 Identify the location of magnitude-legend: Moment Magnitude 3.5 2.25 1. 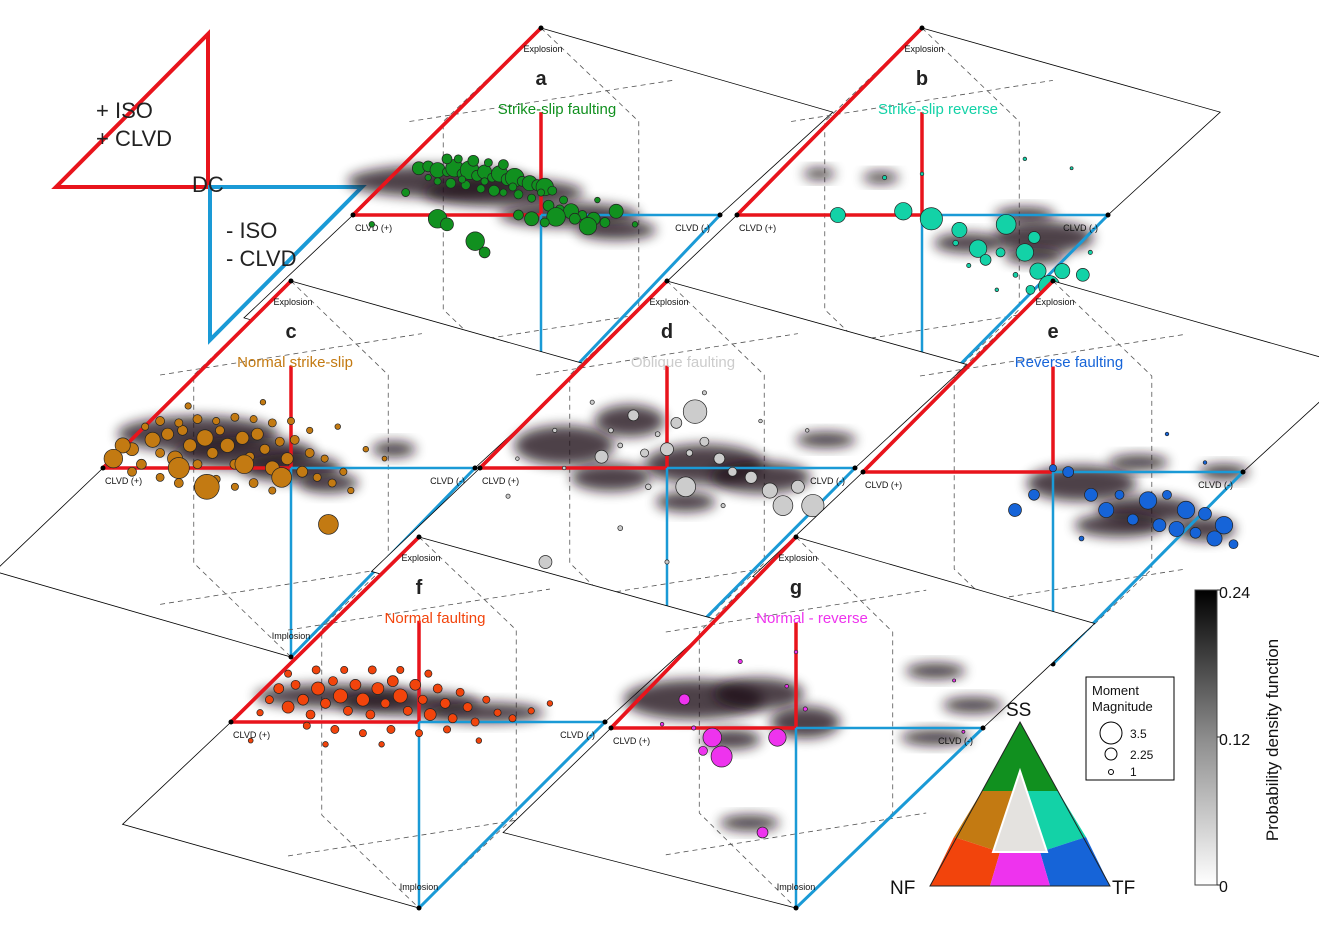
(1130, 728).